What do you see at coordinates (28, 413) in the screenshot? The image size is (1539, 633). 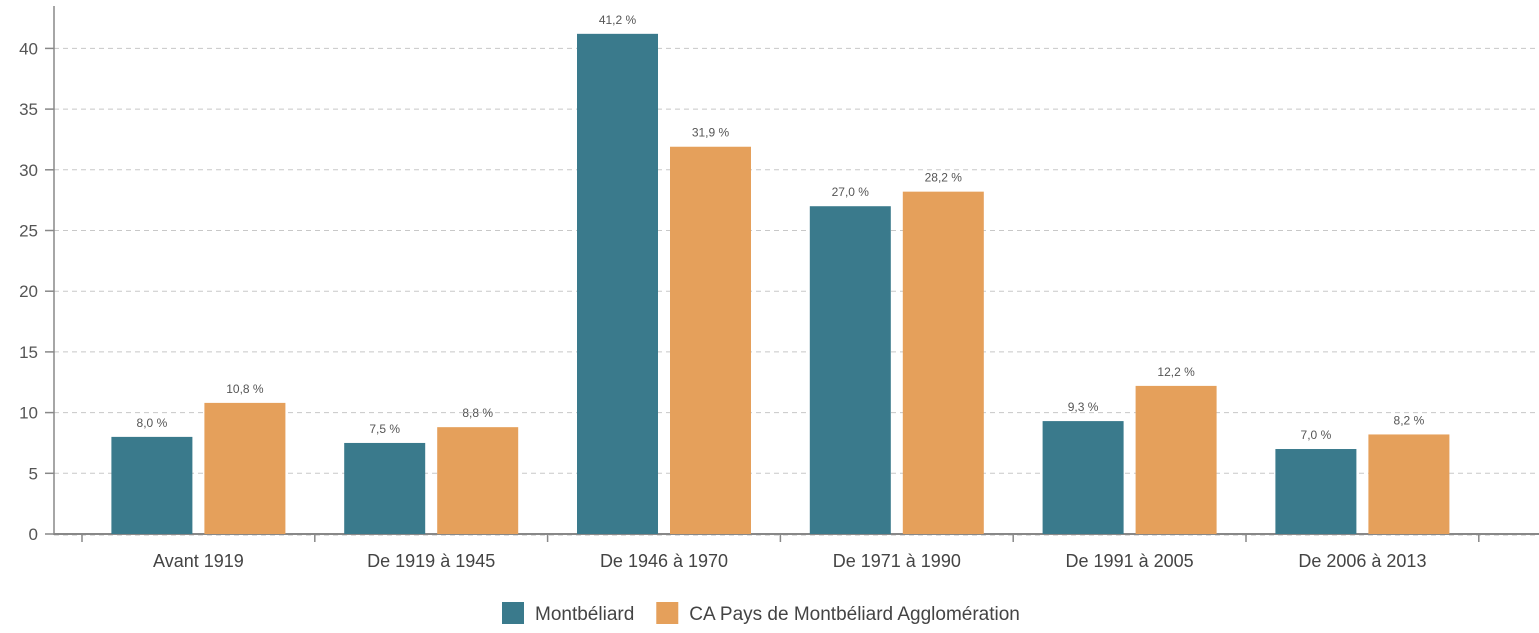 I see `y-tick-label: 10` at bounding box center [28, 413].